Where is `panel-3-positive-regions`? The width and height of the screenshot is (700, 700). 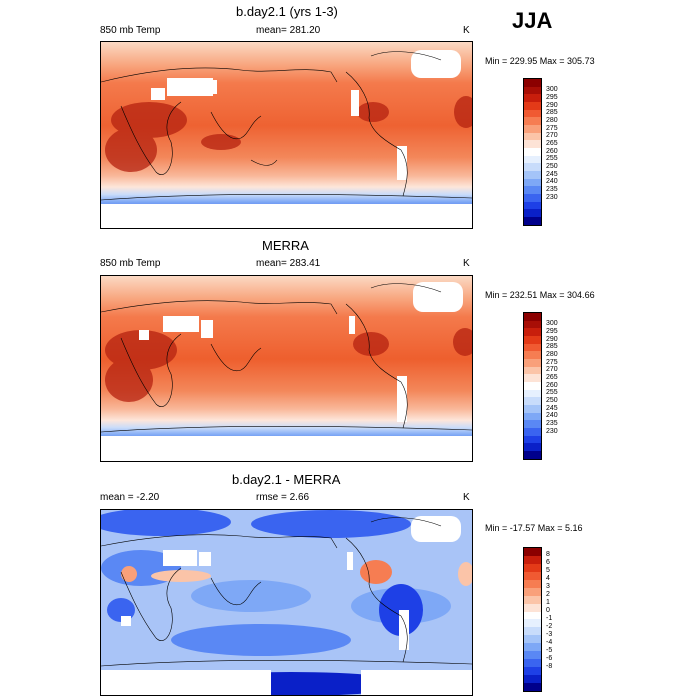
panel-3-positive-regions is located at coordinates (296, 573).